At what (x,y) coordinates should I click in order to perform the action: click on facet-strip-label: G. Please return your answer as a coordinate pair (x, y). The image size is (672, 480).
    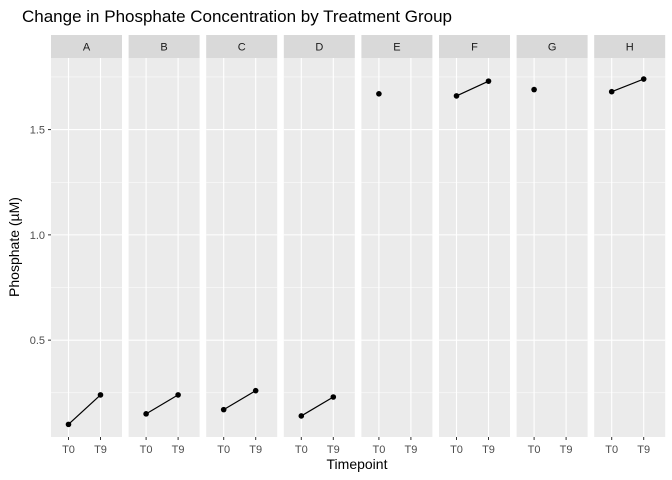
    Looking at the image, I should click on (552, 48).